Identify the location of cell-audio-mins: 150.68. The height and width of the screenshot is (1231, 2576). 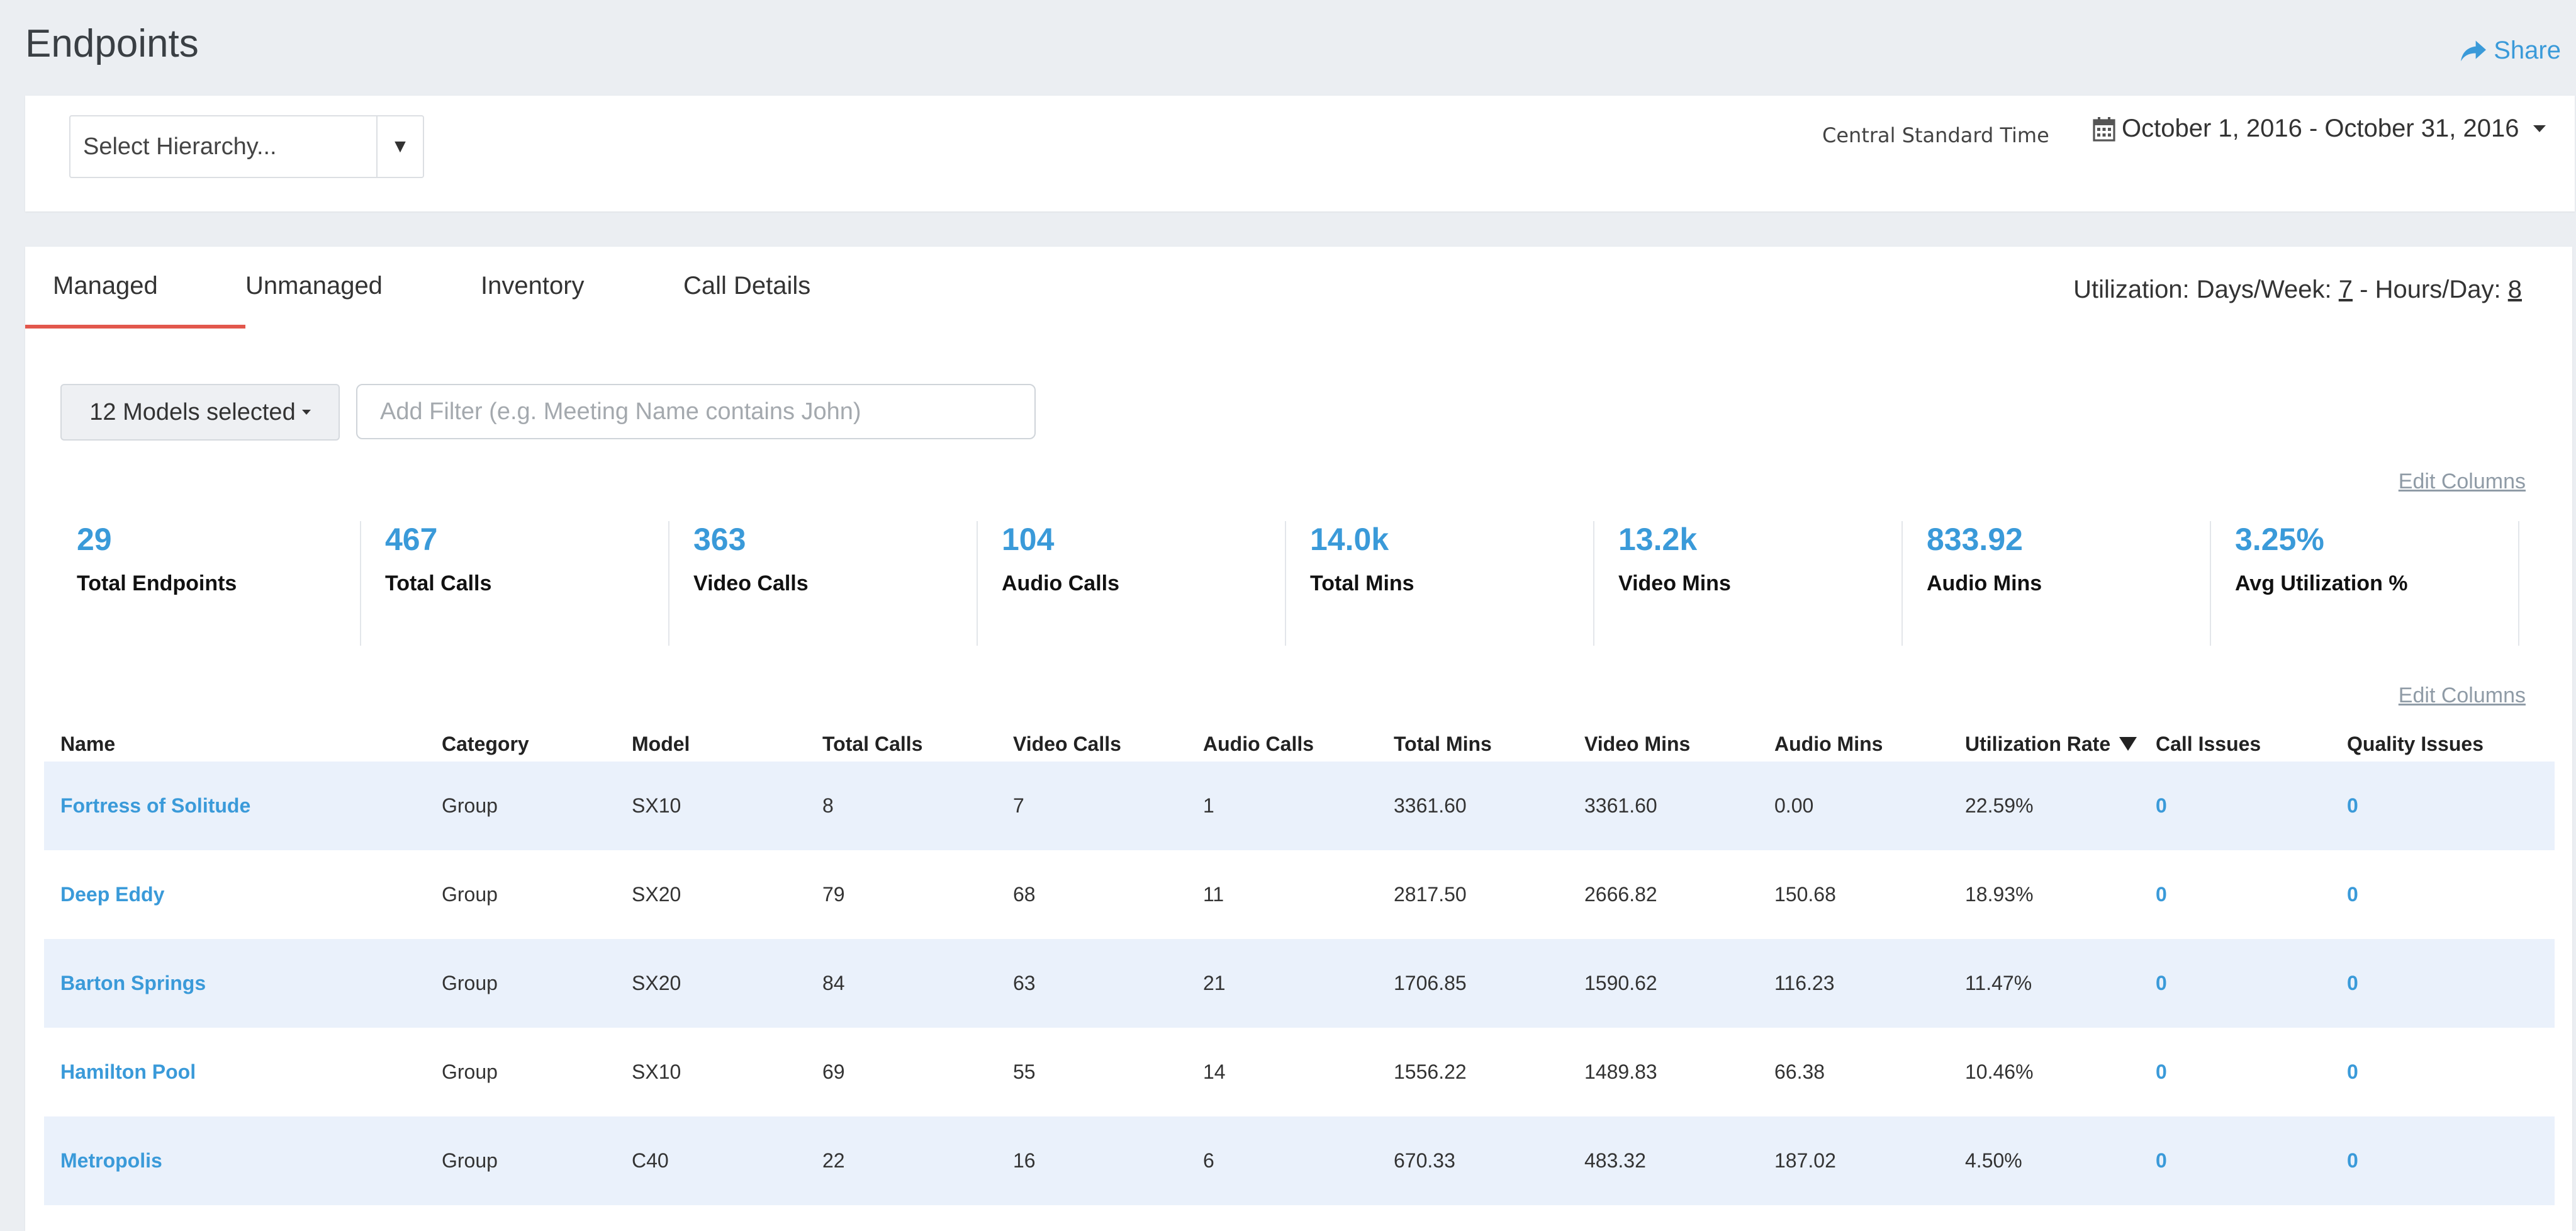
(1805, 895).